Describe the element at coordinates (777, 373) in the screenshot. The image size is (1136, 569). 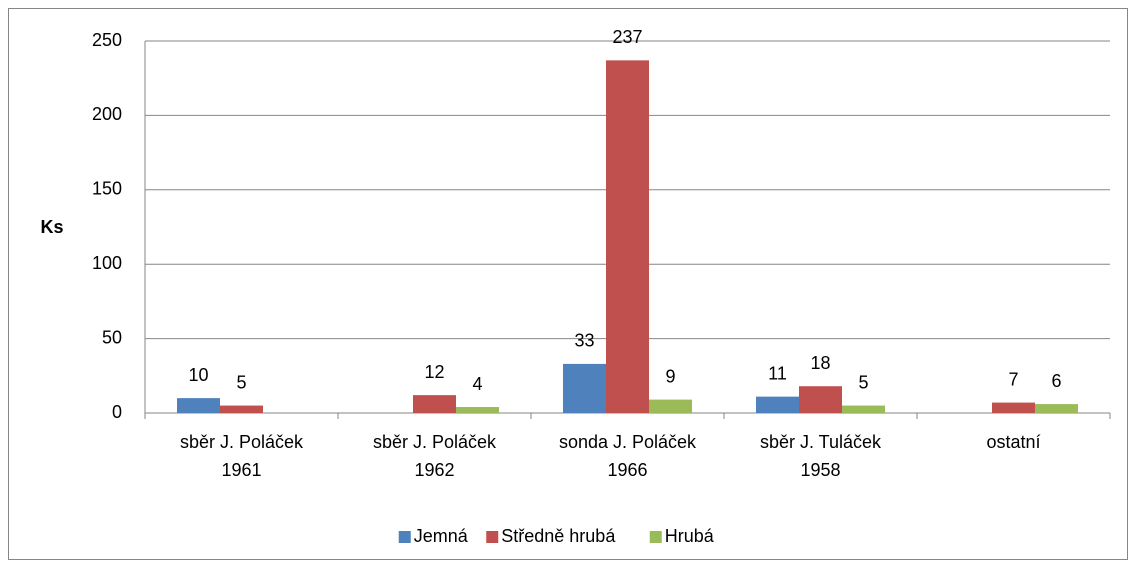
I see `data-label: 11` at that location.